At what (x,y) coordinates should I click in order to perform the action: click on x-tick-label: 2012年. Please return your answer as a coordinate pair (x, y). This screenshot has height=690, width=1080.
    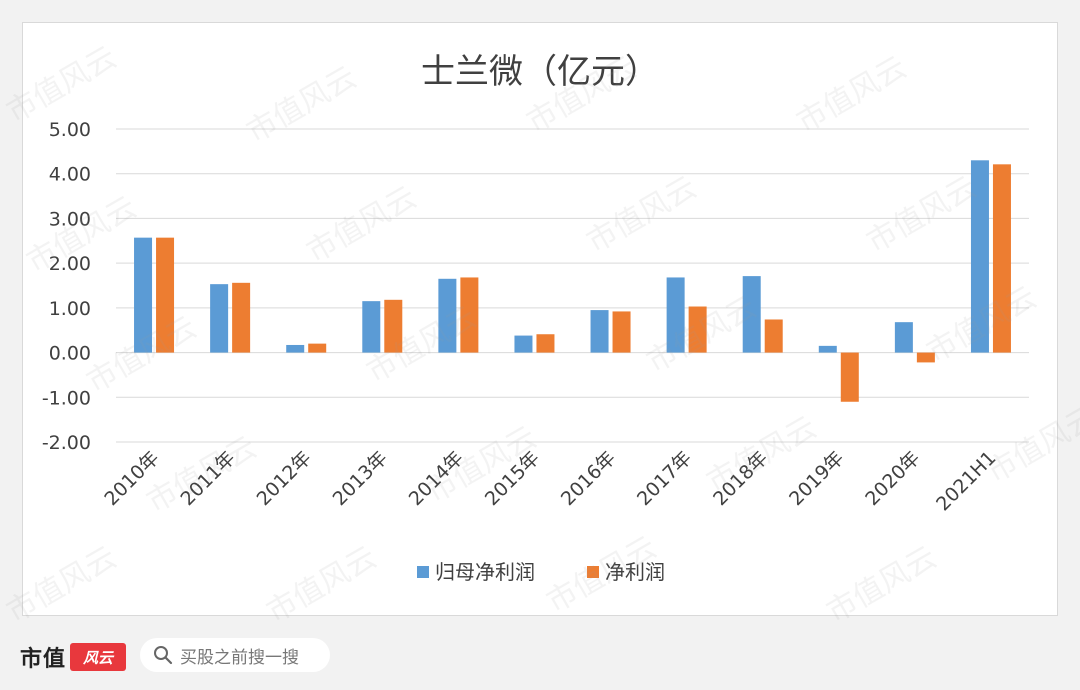
    Looking at the image, I should click on (284, 478).